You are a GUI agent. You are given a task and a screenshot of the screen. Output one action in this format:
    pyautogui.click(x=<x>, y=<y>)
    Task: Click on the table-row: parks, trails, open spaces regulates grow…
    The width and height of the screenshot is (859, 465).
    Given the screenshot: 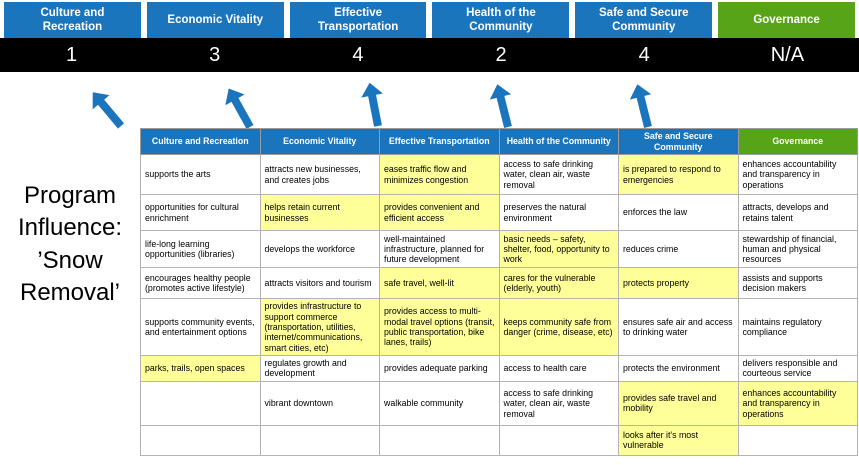 What is the action you would take?
    pyautogui.click(x=499, y=368)
    